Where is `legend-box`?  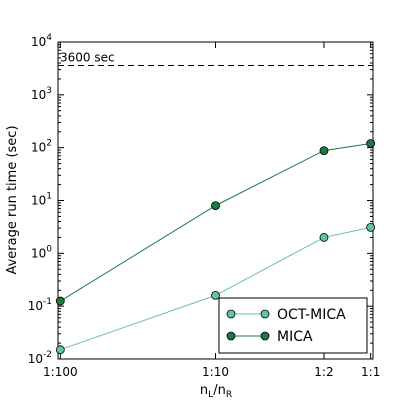
legend-box is located at coordinates (293, 325).